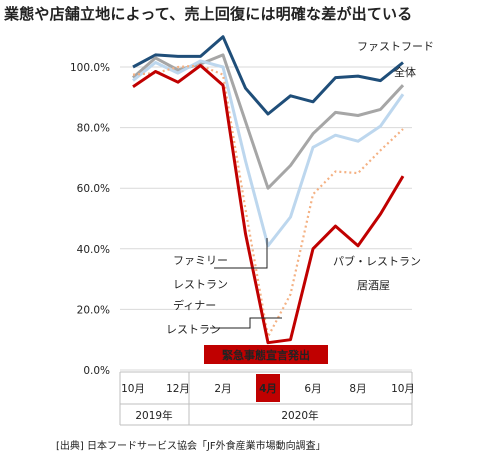 The image size is (490, 460). I want to click on chart-title: 業態や店舗立地によって、売上回復には明確な差が出ている, so click(208, 14).